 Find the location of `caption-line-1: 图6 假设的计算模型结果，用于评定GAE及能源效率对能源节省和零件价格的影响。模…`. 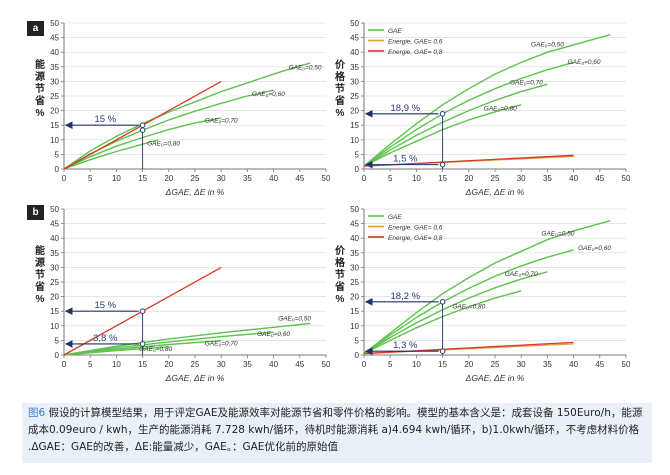

caption-line-1: 图6 假设的计算模型结果，用于评定GAE及能源效率对能源节省和零件价格的影响。模… is located at coordinates (337, 413).